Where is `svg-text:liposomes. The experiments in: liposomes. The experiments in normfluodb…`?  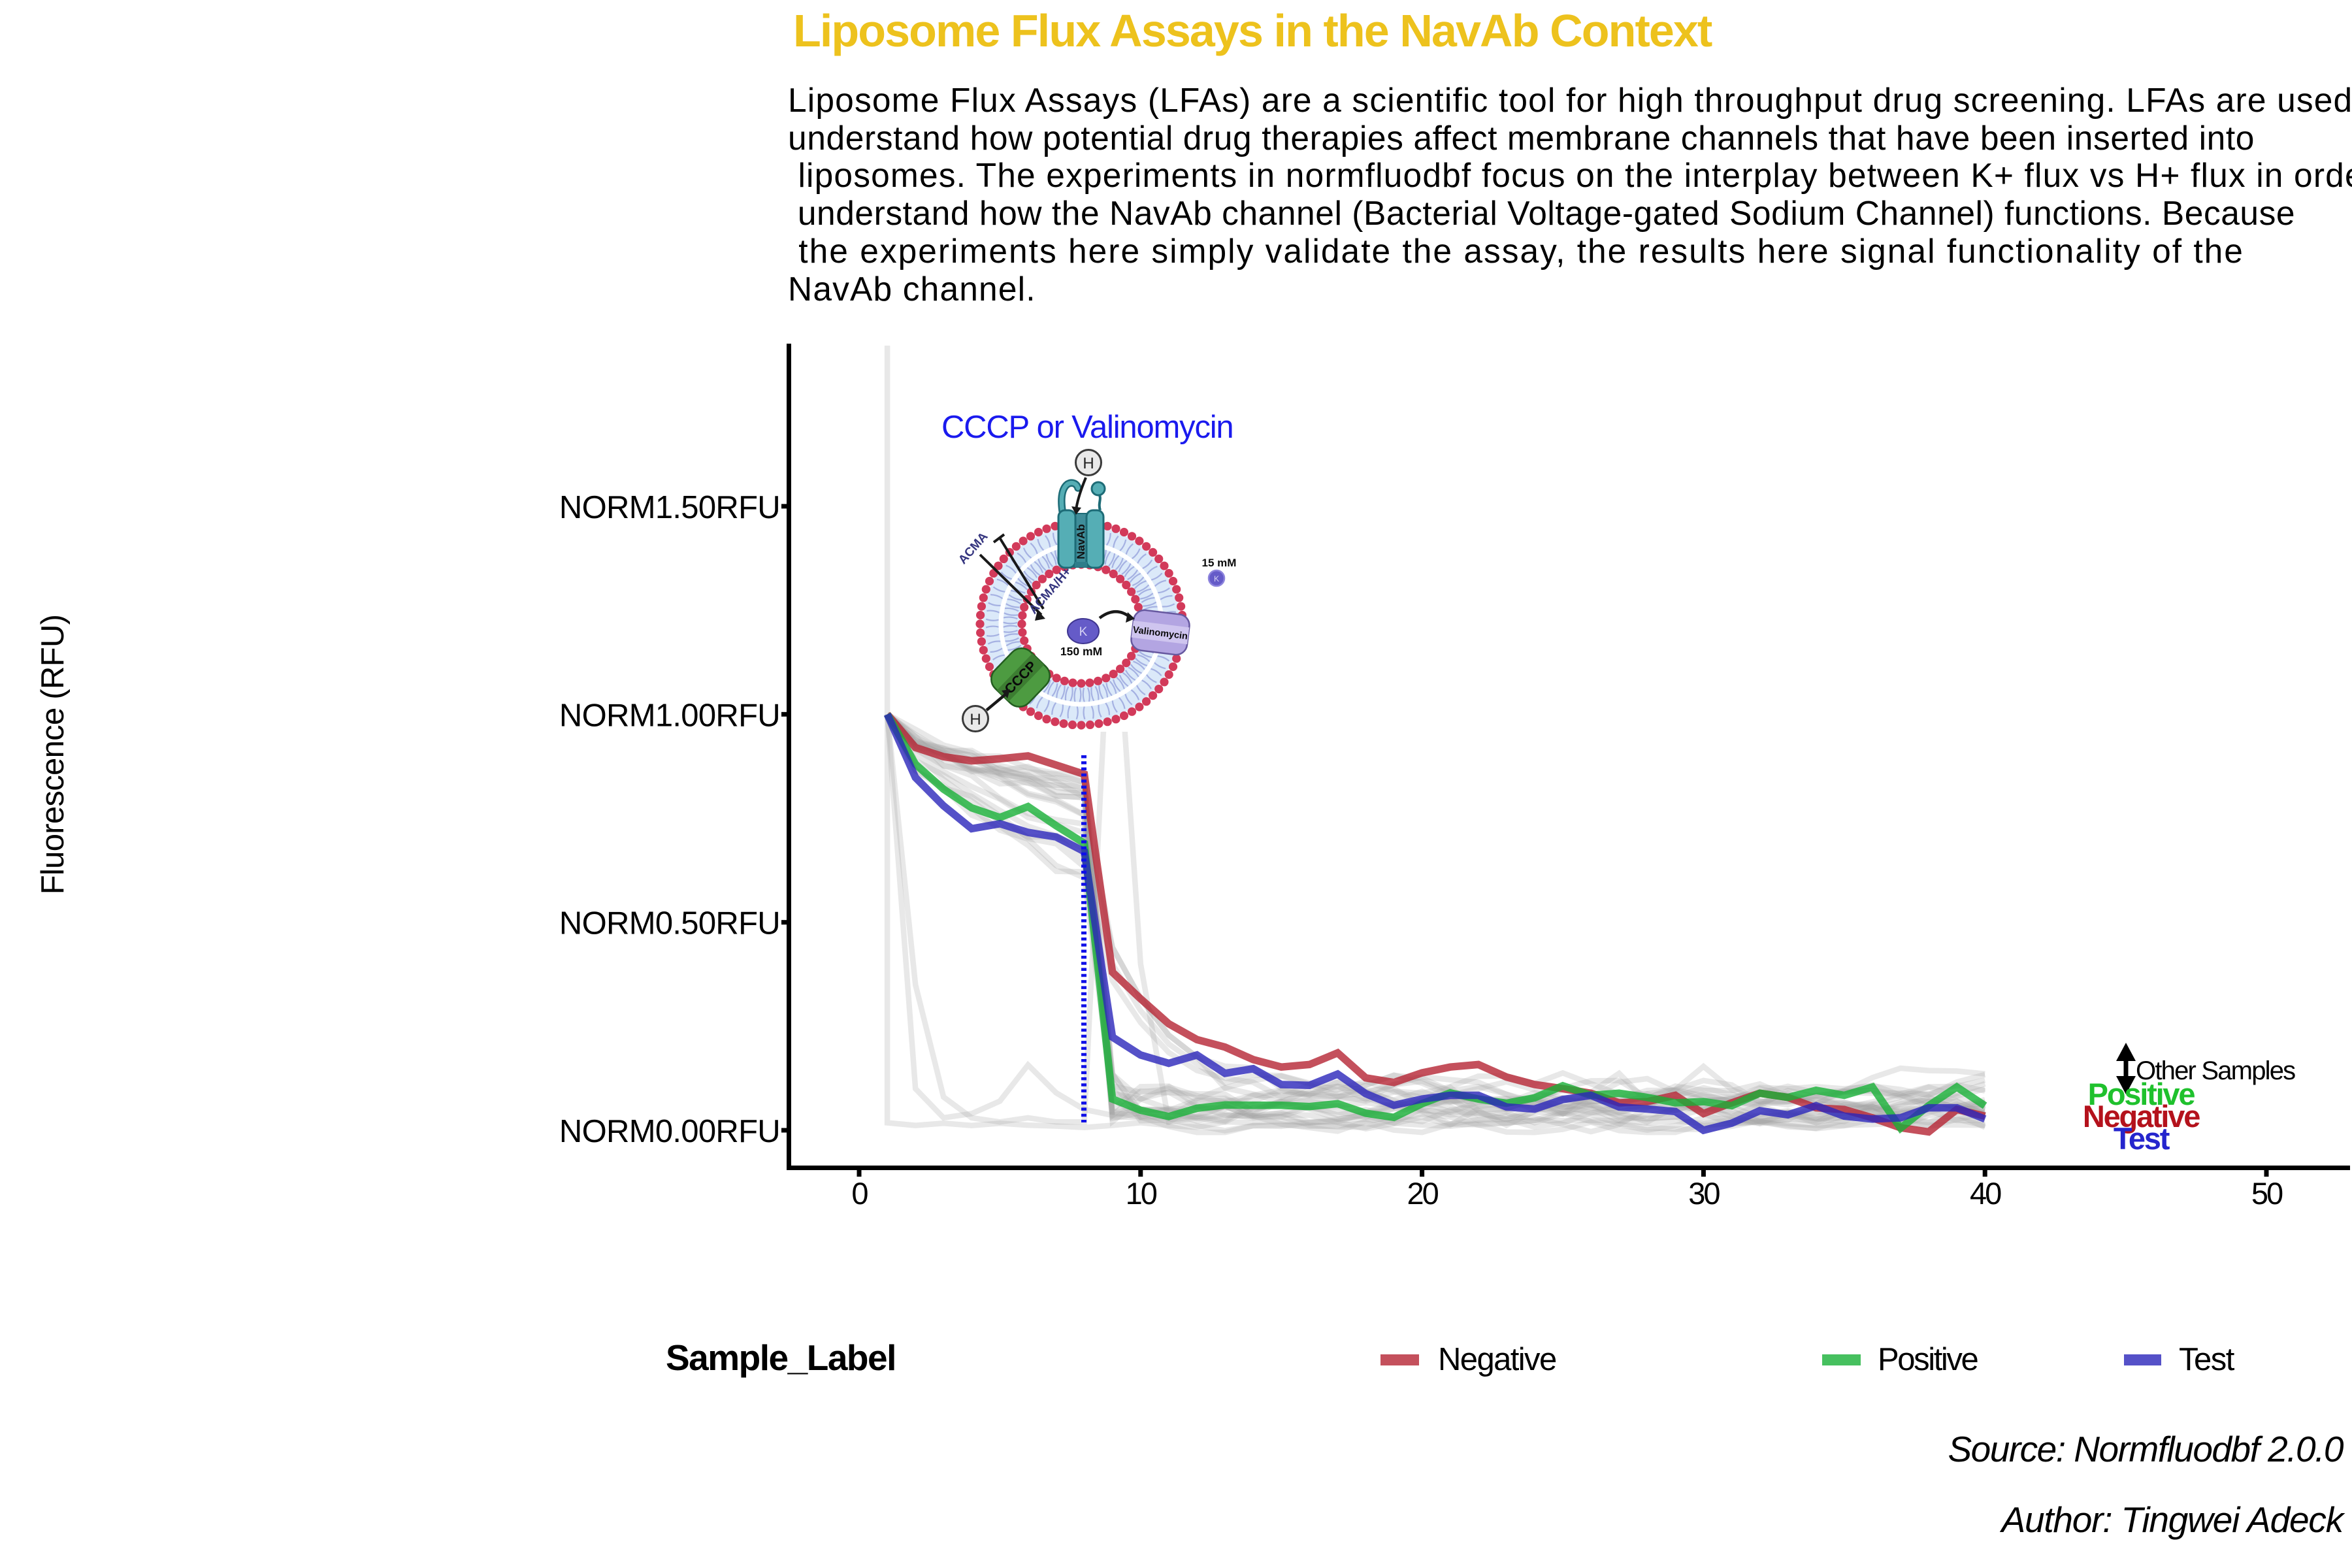 svg-text:liposomes. The experiments in: liposomes. The experiments in normfluodb… is located at coordinates (1570, 175).